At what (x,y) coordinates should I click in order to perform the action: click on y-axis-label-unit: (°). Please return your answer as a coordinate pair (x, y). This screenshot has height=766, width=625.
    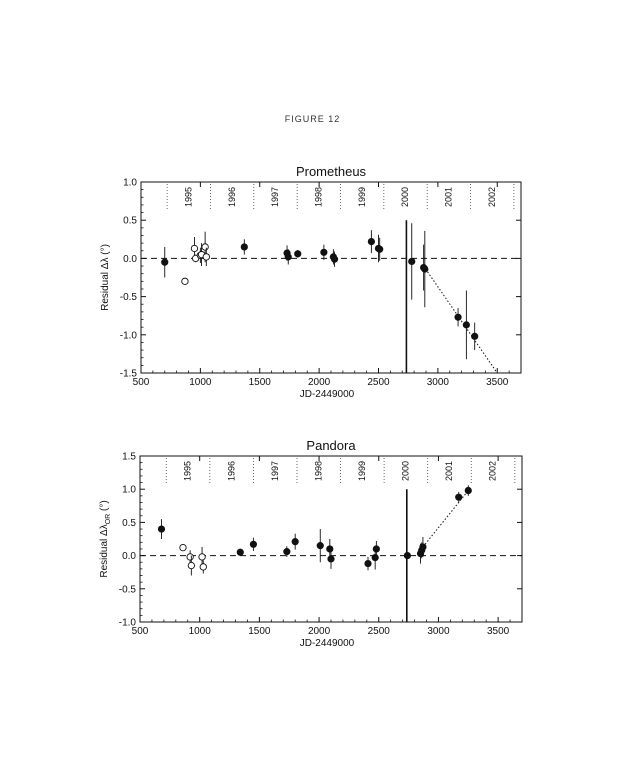
    Looking at the image, I should click on (104, 506).